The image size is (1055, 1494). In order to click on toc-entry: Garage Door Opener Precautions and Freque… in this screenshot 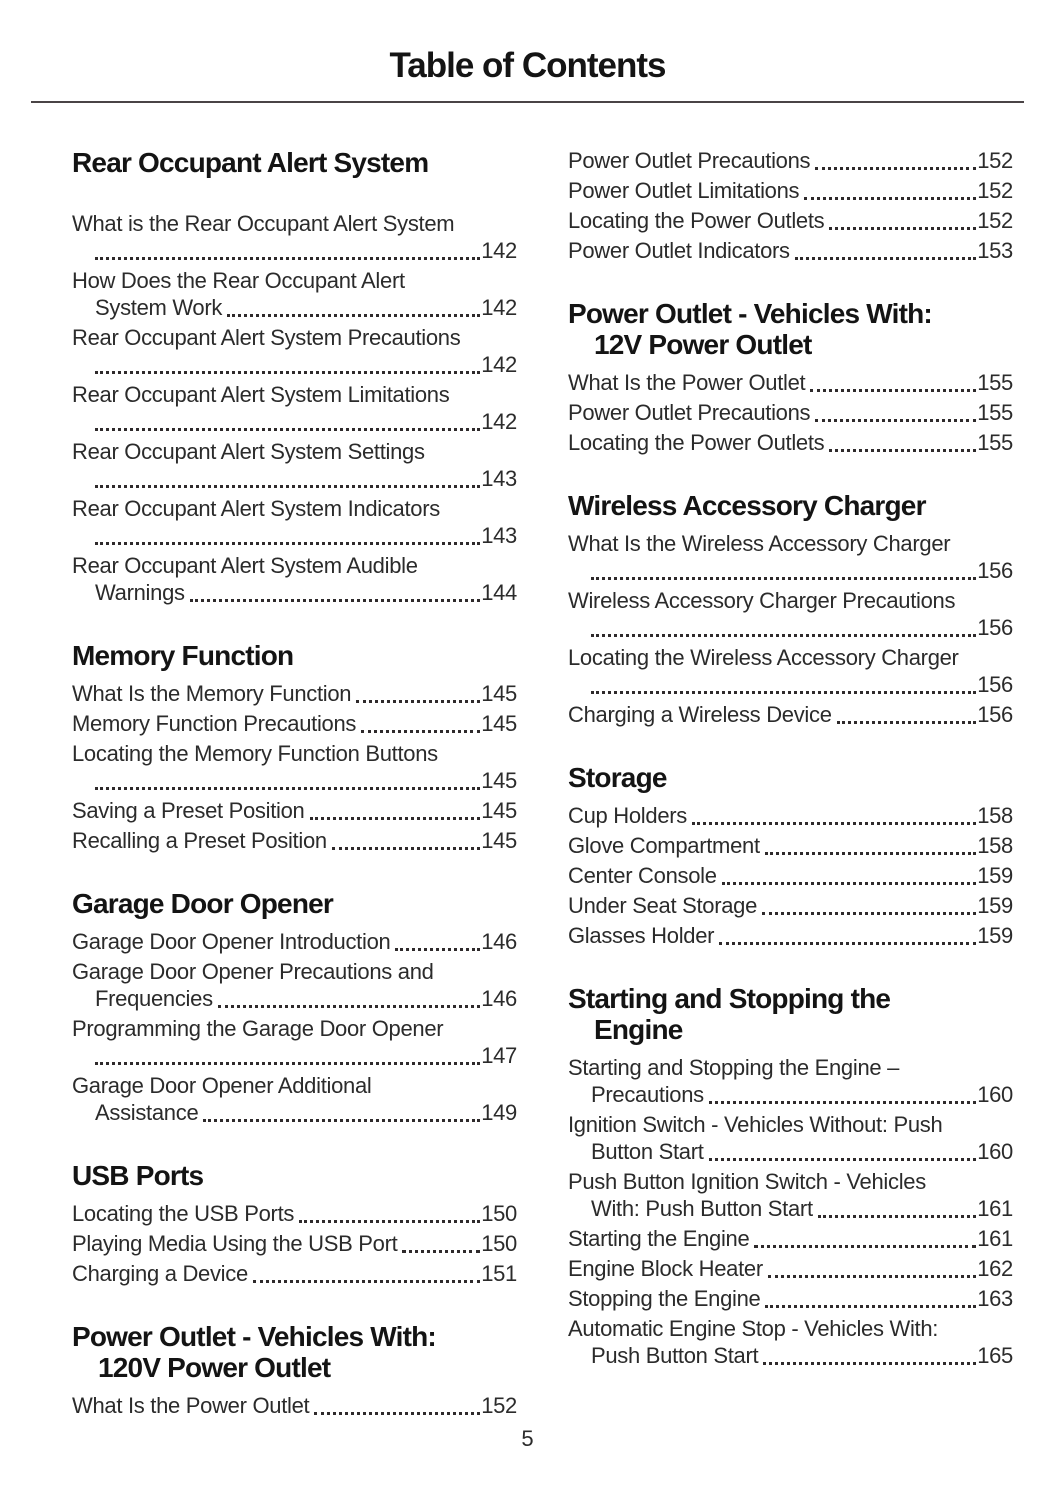, I will do `click(294, 985)`.